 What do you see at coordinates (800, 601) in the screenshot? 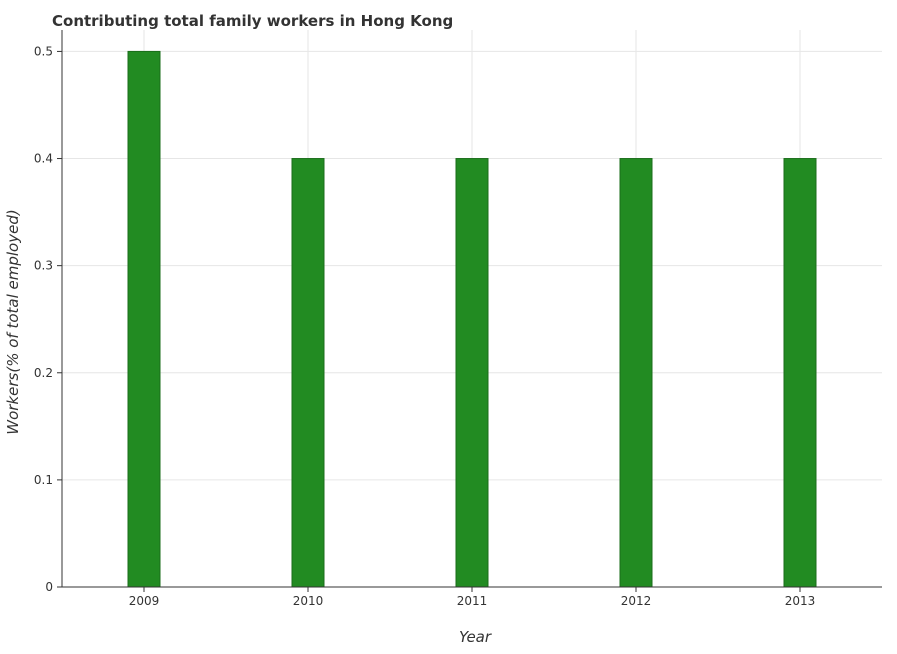
I see `x-tick-label: 2013` at bounding box center [800, 601].